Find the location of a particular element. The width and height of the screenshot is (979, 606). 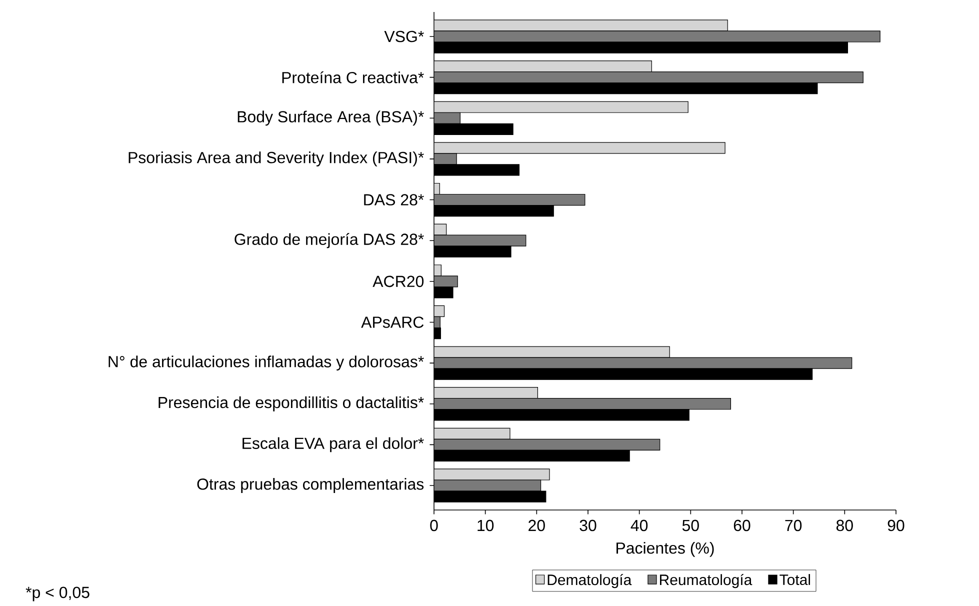

x-tick-label: 50 is located at coordinates (690, 526).